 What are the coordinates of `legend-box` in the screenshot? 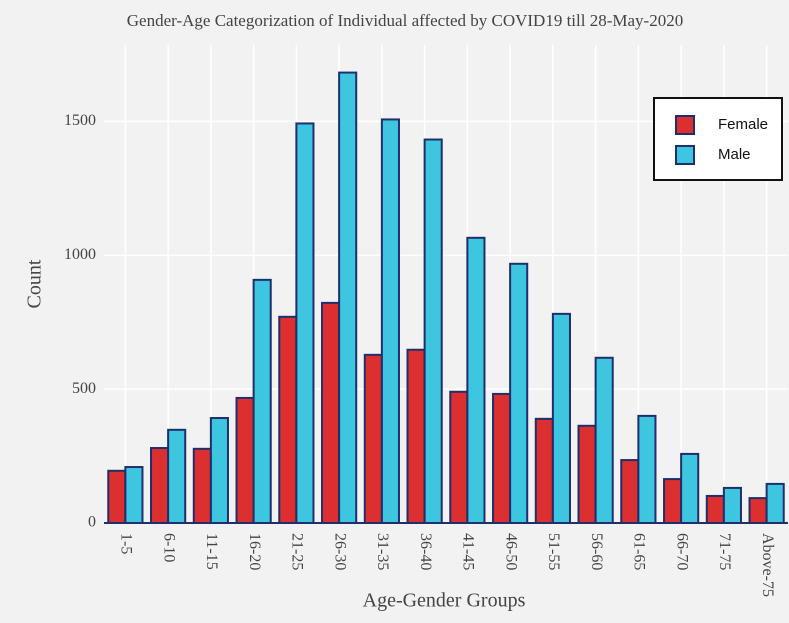 It's located at (718, 139).